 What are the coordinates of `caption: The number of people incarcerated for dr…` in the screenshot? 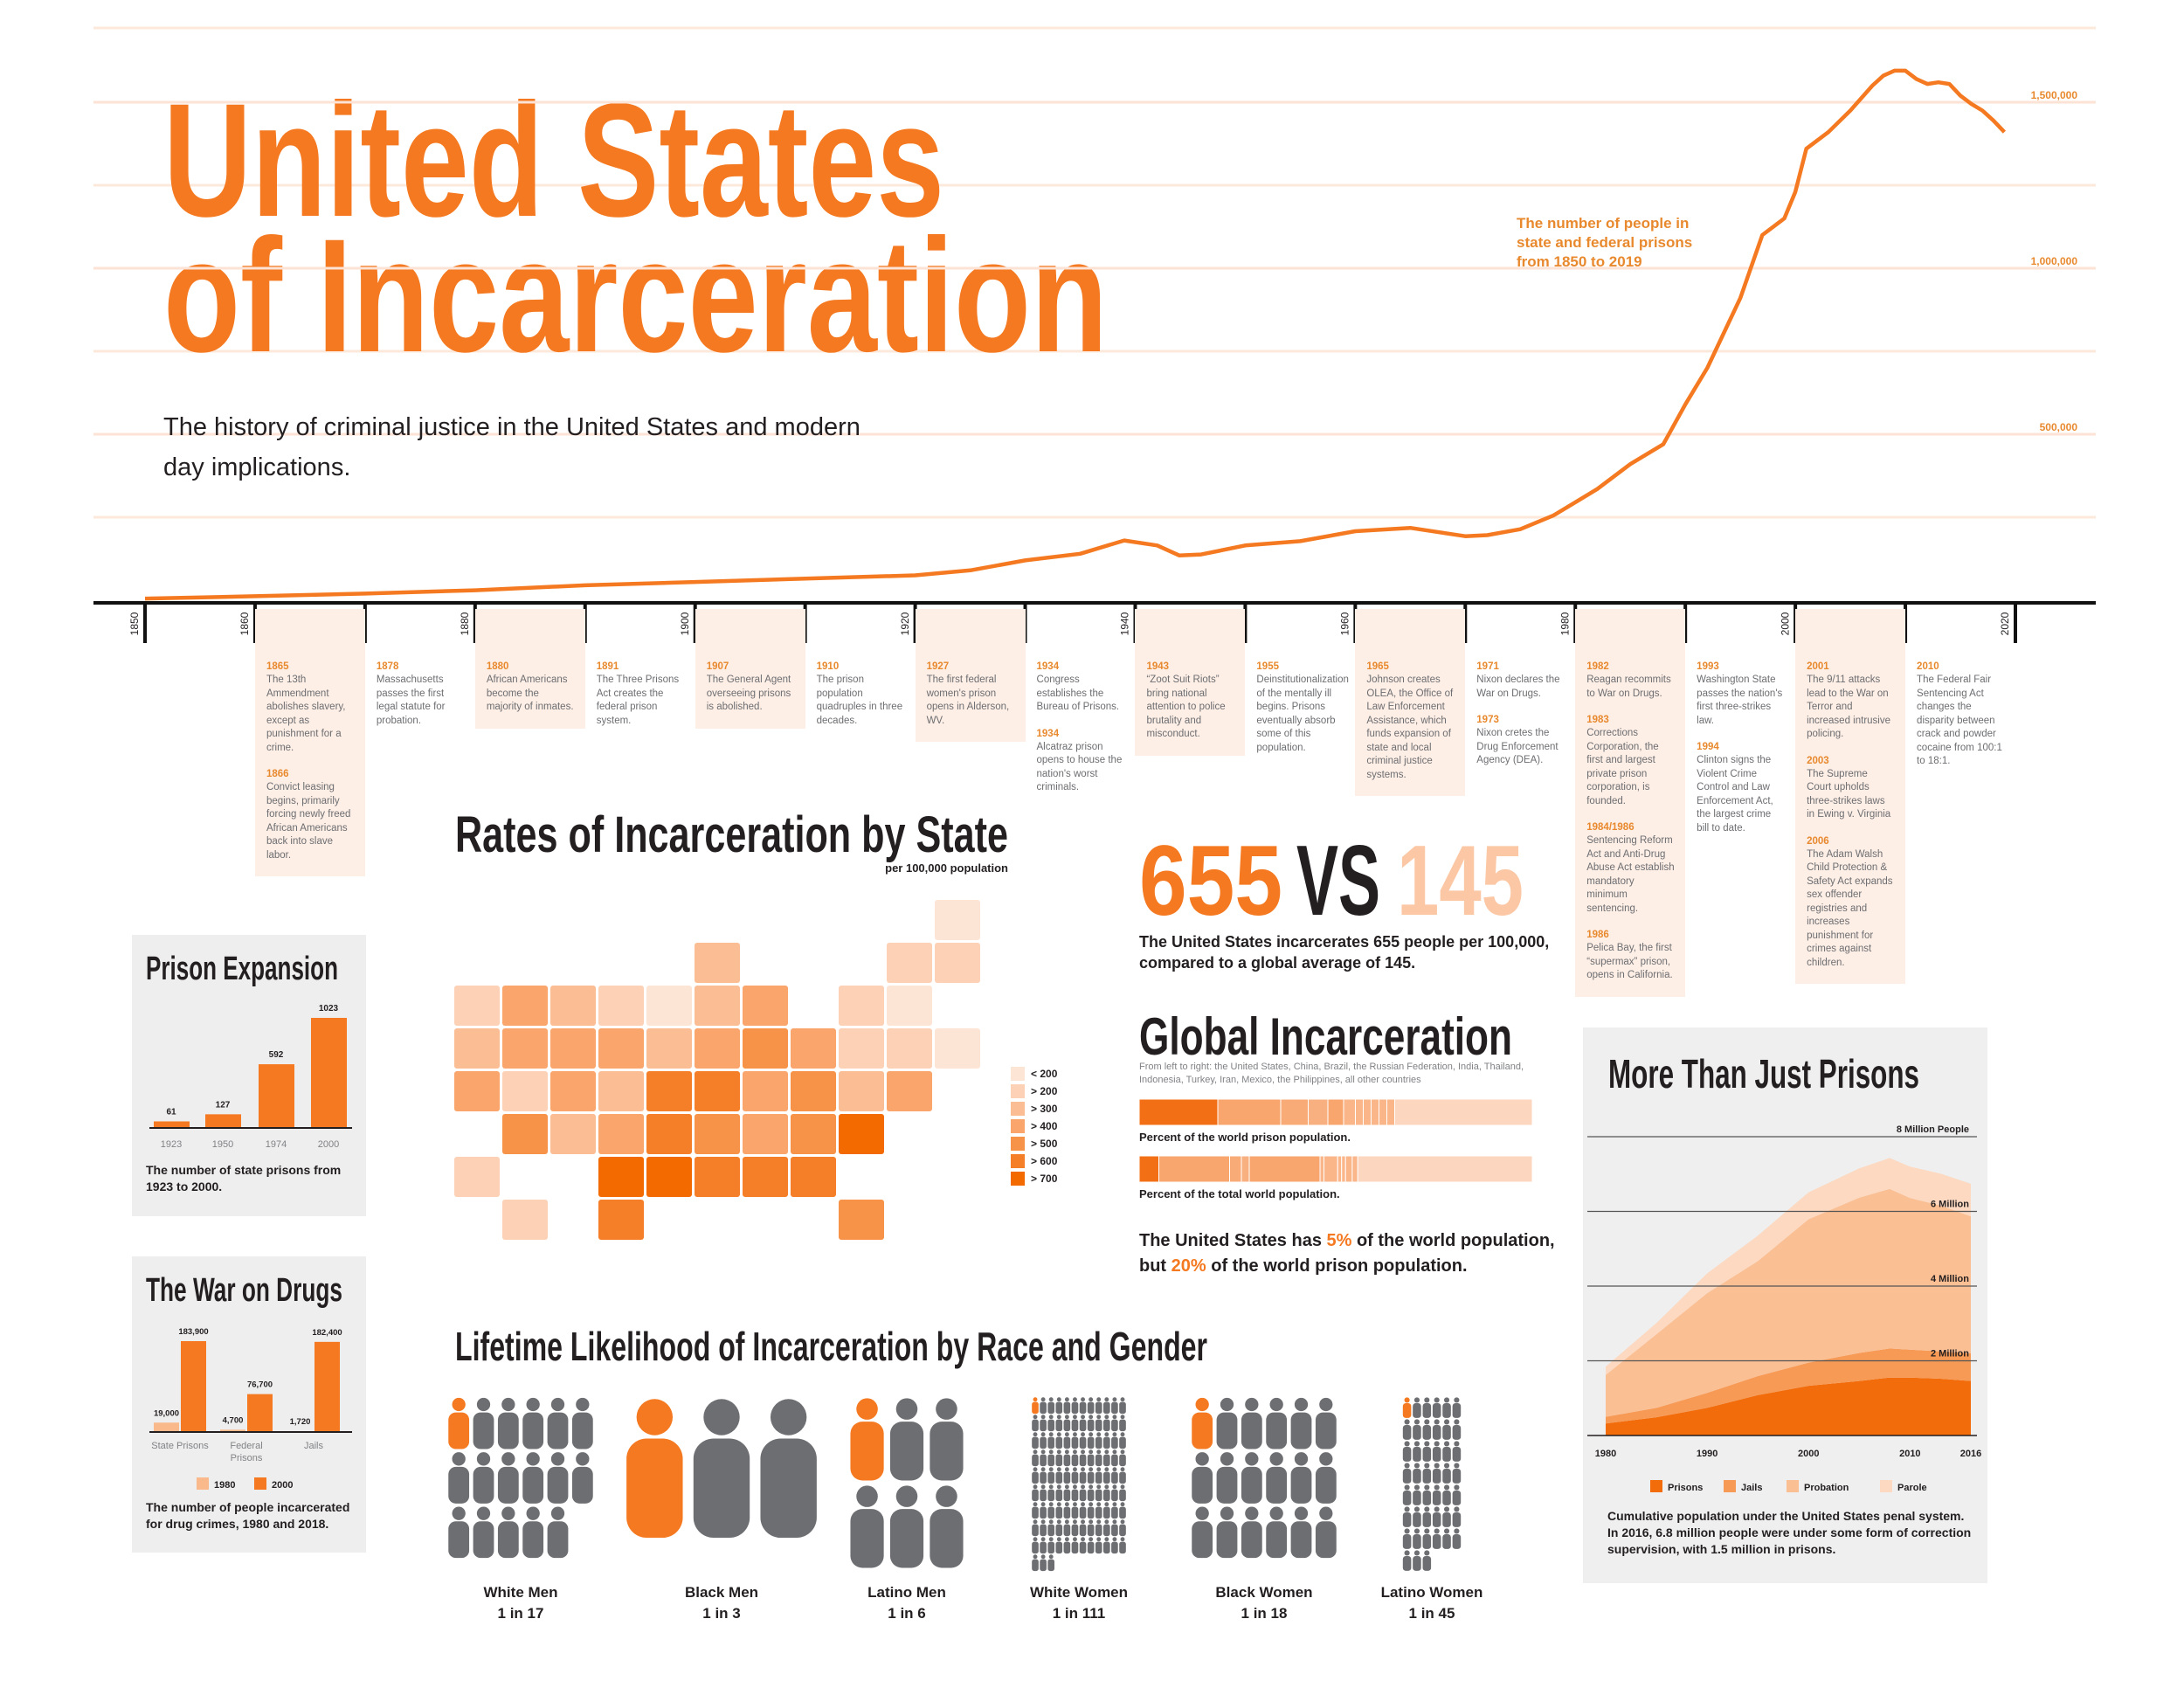 It's located at (248, 1515).